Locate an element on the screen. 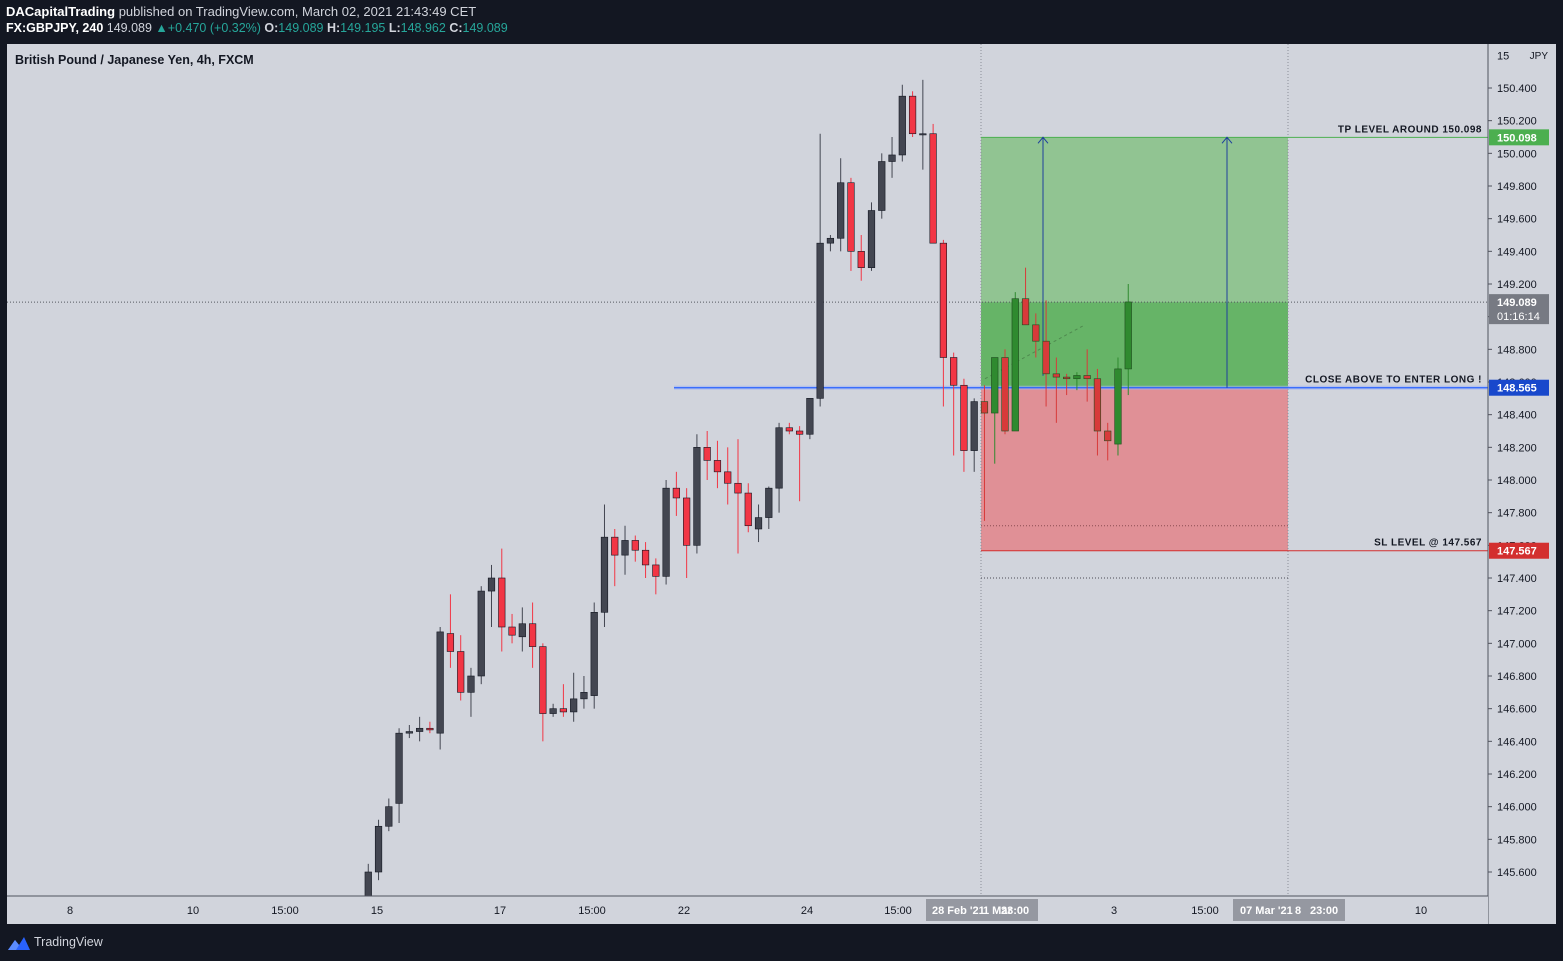 Image resolution: width=1563 pixels, height=961 pixels. author-name: DACapitalTrading is located at coordinates (61, 11).